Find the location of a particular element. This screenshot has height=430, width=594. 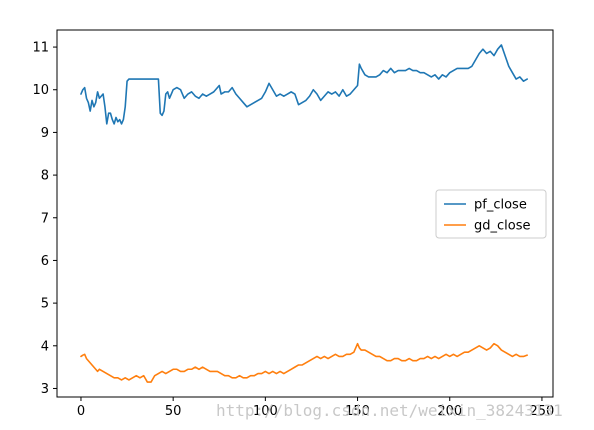

legend-box is located at coordinates (491, 214).